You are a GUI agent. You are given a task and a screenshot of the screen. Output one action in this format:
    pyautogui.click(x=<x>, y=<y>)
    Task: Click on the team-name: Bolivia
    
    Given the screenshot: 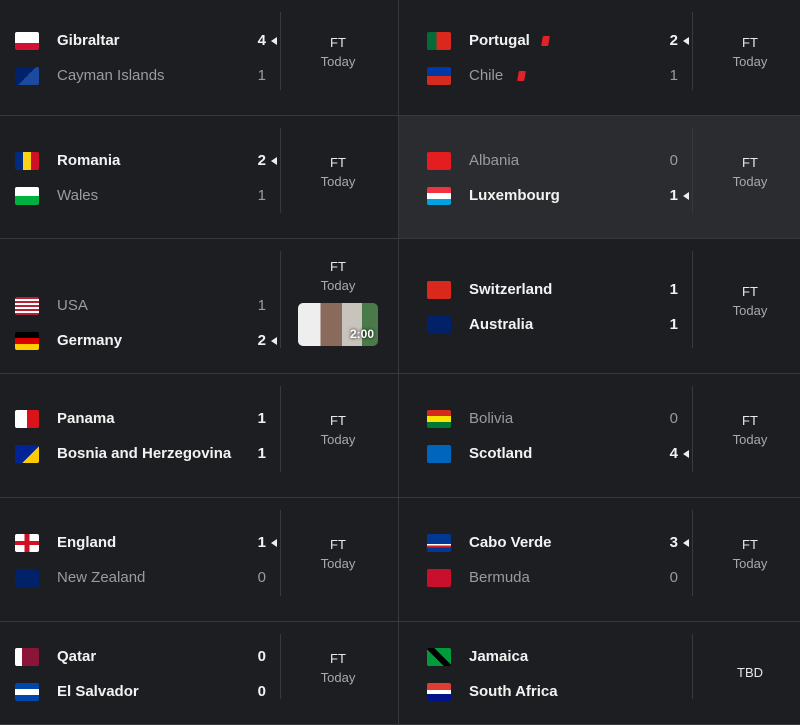 What is the action you would take?
    pyautogui.click(x=491, y=418)
    